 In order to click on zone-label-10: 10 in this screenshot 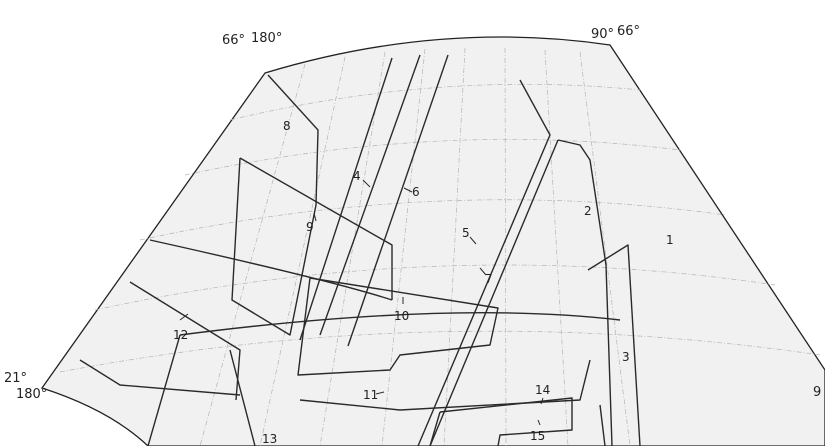, I will do `click(401, 316)`.